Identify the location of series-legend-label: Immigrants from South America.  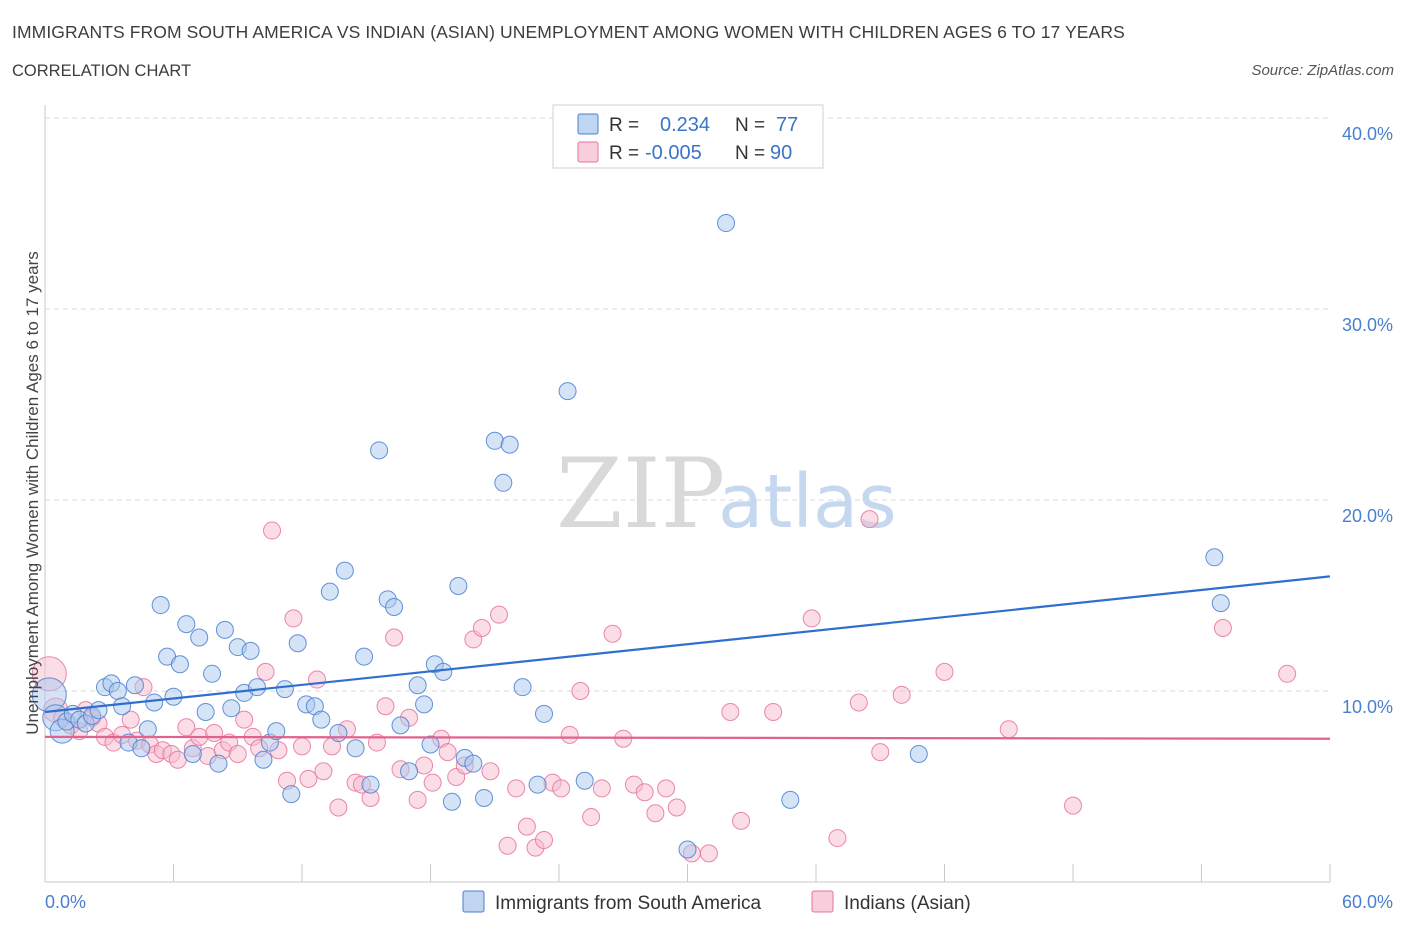
(628, 903).